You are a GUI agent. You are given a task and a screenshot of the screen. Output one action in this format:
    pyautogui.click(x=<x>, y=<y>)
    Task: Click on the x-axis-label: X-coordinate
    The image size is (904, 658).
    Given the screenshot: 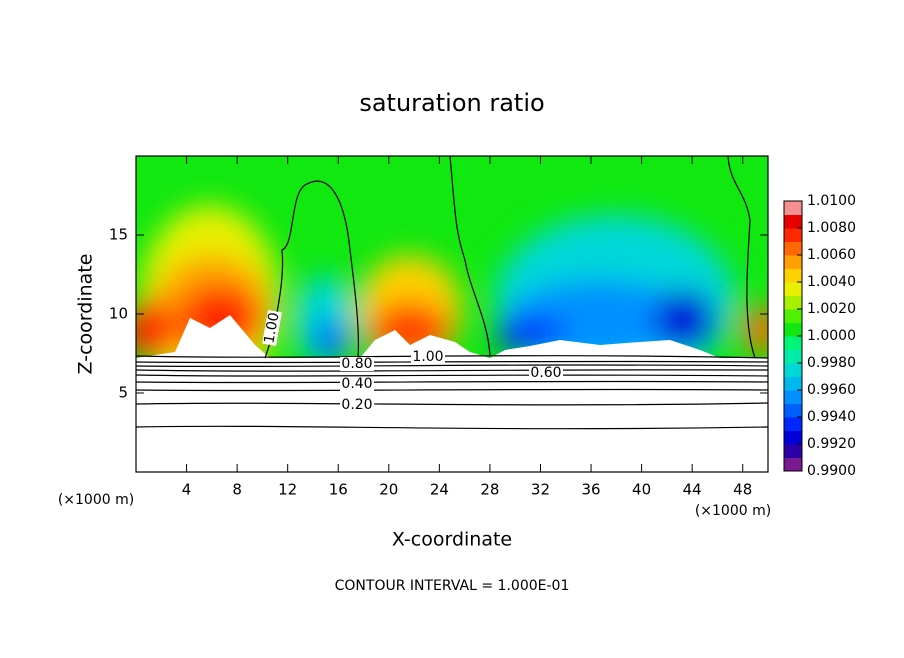 What is the action you would take?
    pyautogui.click(x=452, y=540)
    